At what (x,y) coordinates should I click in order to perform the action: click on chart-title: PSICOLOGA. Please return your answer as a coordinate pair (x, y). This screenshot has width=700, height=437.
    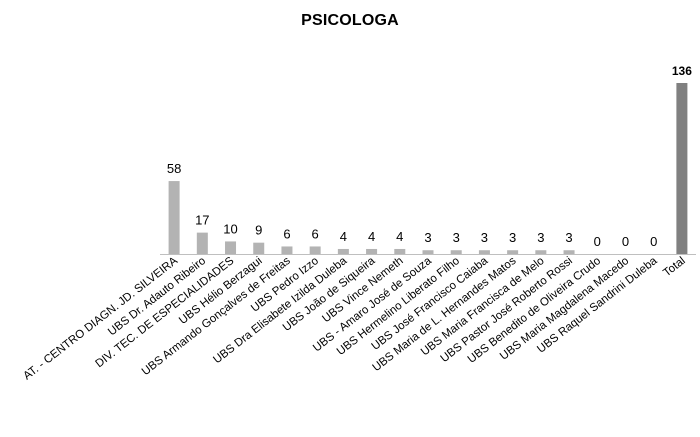
    Looking at the image, I should click on (350, 20).